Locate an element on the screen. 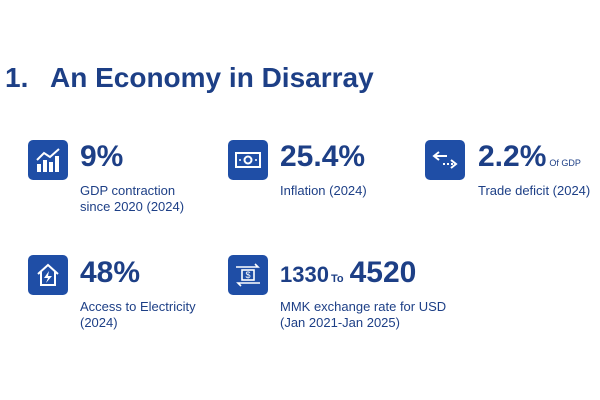 This screenshot has height=400, width=600. stat-label: Inflation (2024) is located at coordinates (323, 191).